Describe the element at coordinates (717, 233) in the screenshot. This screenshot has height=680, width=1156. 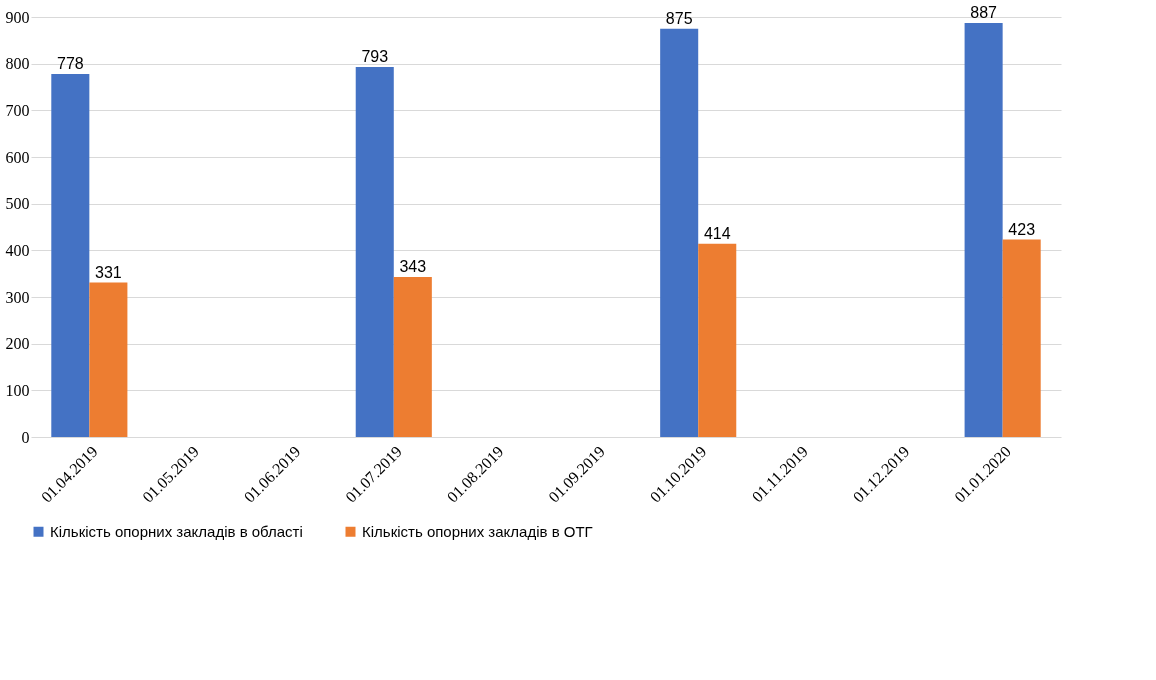
I see `data-label: 414` at that location.